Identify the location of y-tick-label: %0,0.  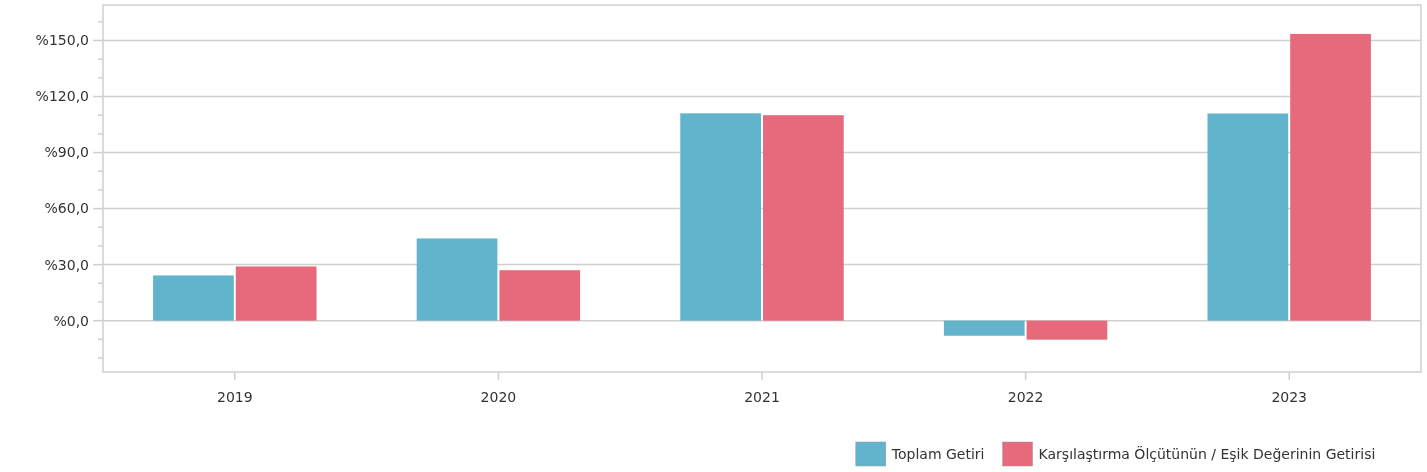
(71, 320).